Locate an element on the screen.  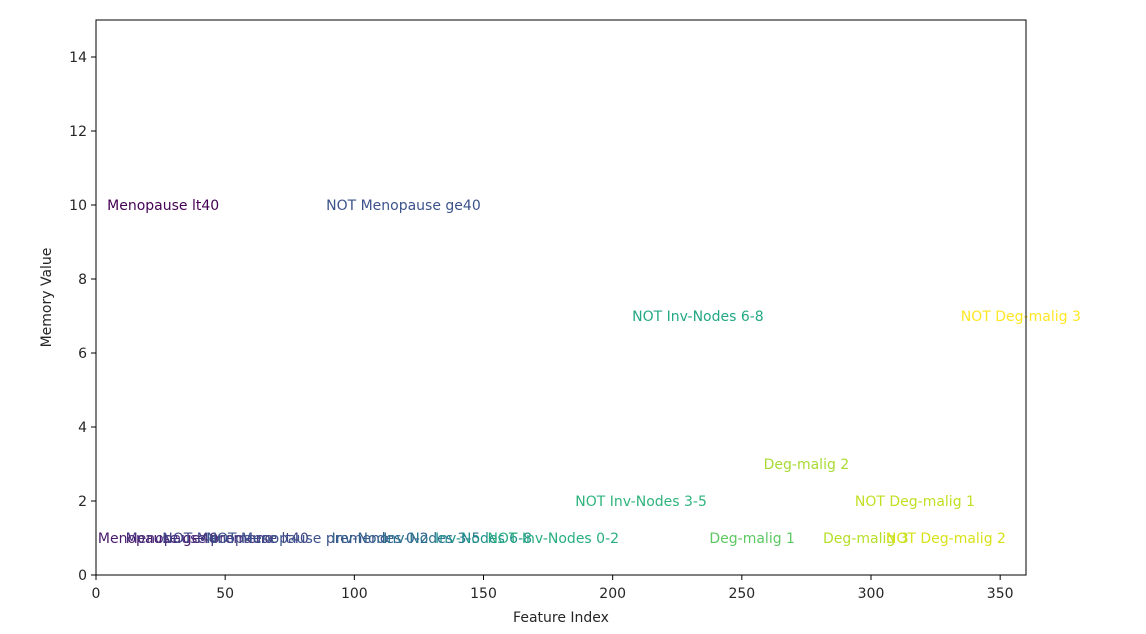
x-tick-label: 100 is located at coordinates (354, 594).